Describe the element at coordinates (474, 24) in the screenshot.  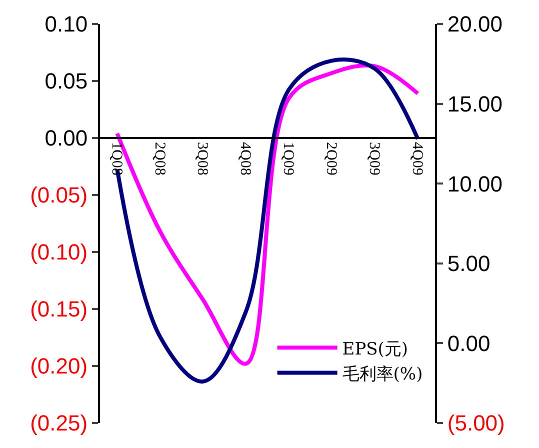
I see `y2-tick-label: 20.00` at that location.